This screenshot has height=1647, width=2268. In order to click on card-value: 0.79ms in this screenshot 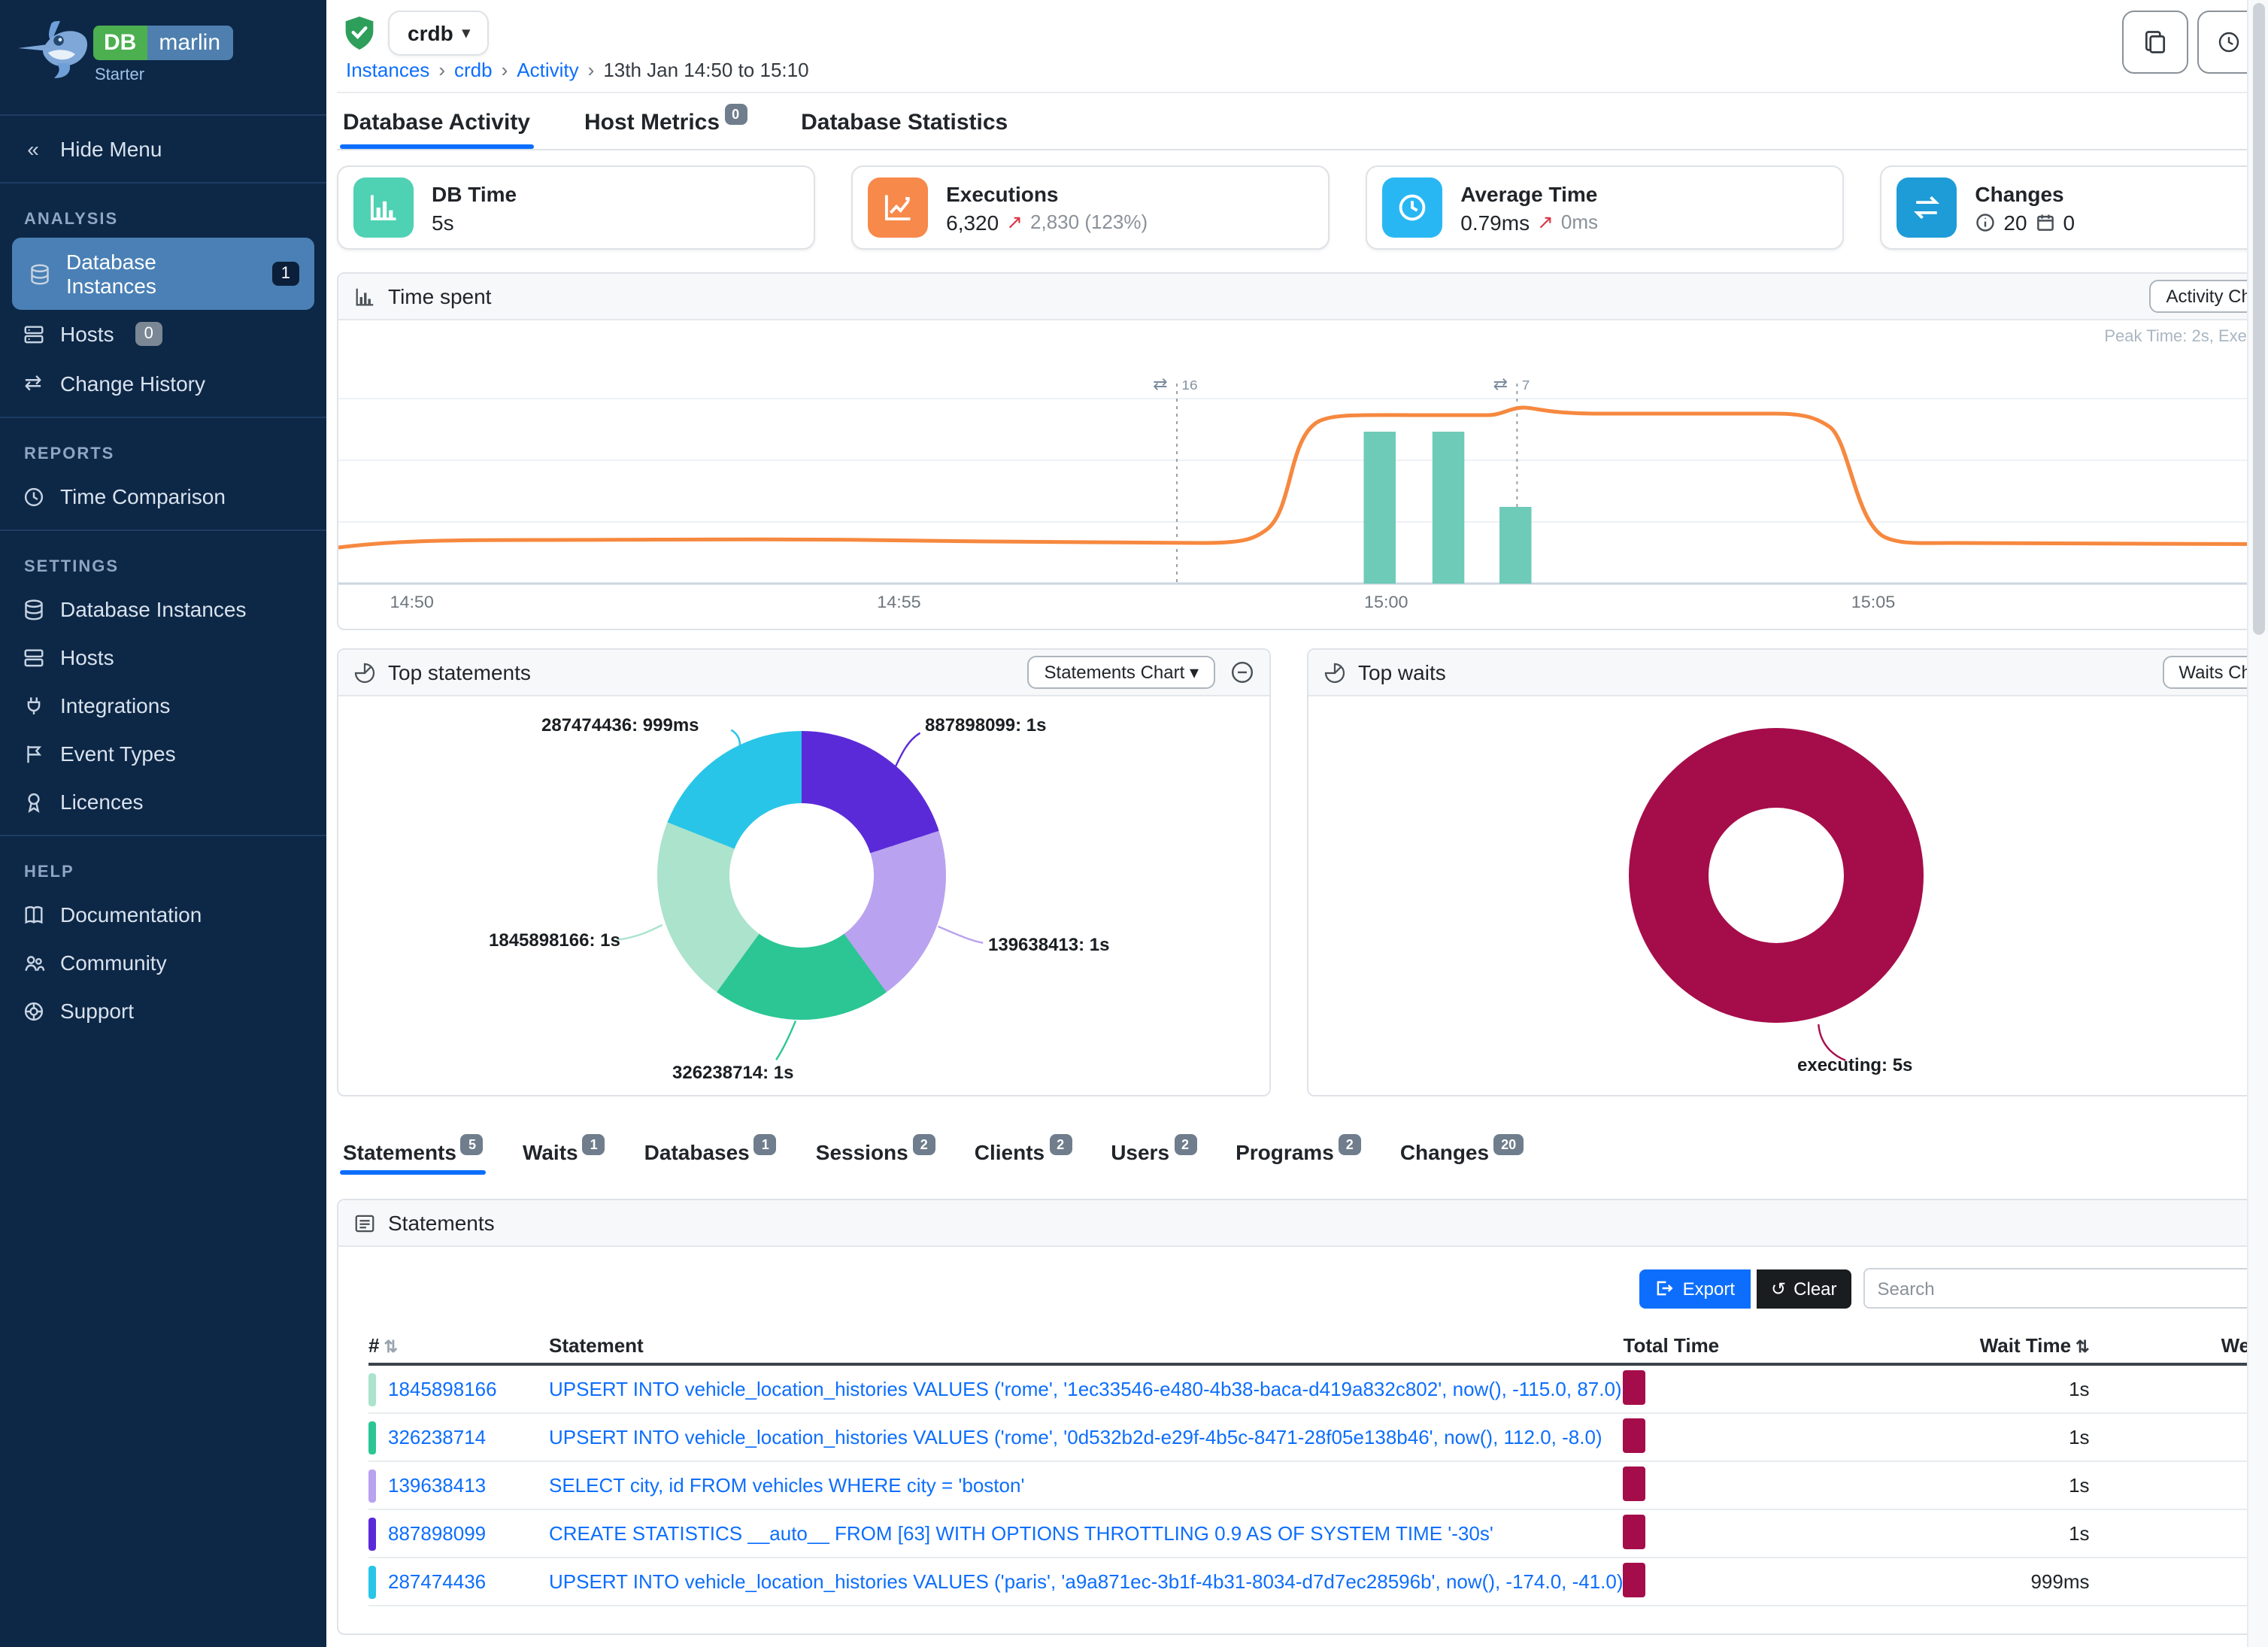, I will do `click(1495, 222)`.